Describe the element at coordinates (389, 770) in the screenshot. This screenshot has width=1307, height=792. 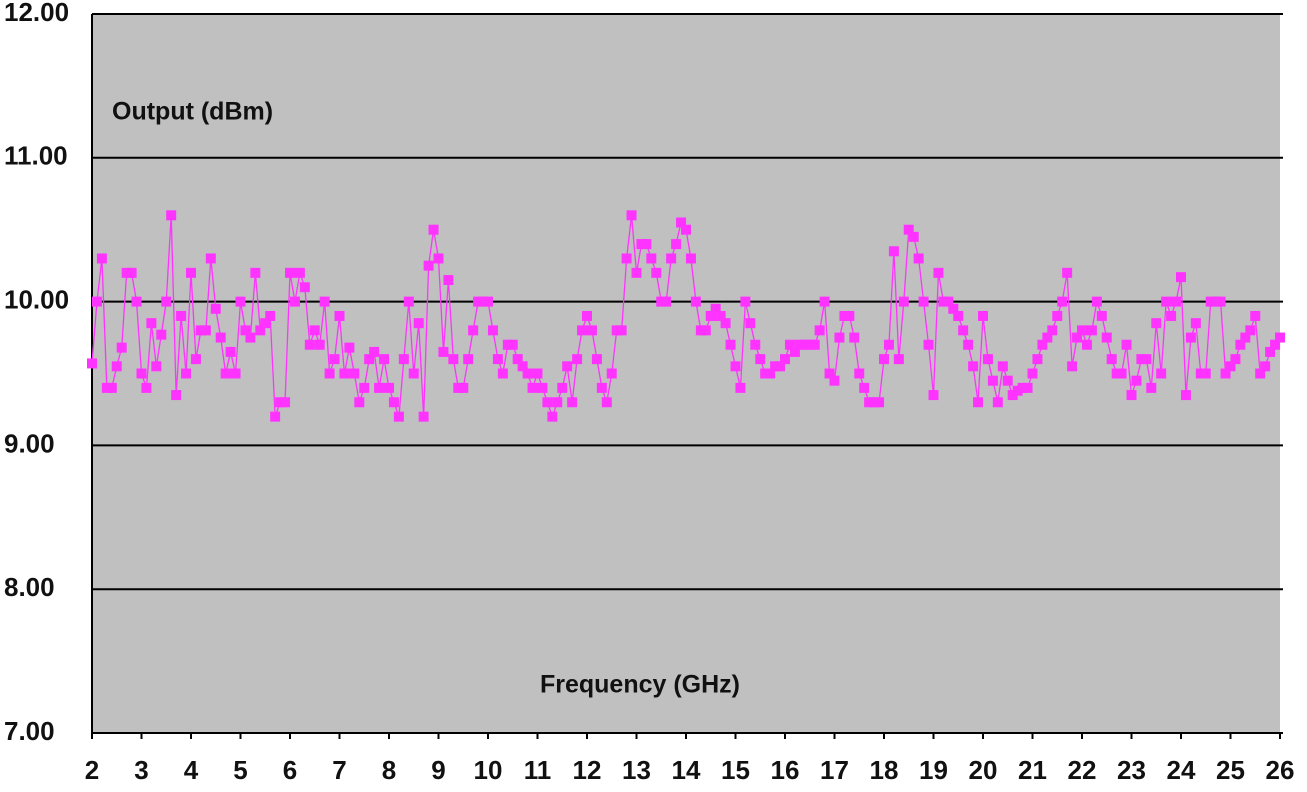
I see `x-tick-label: 8` at that location.